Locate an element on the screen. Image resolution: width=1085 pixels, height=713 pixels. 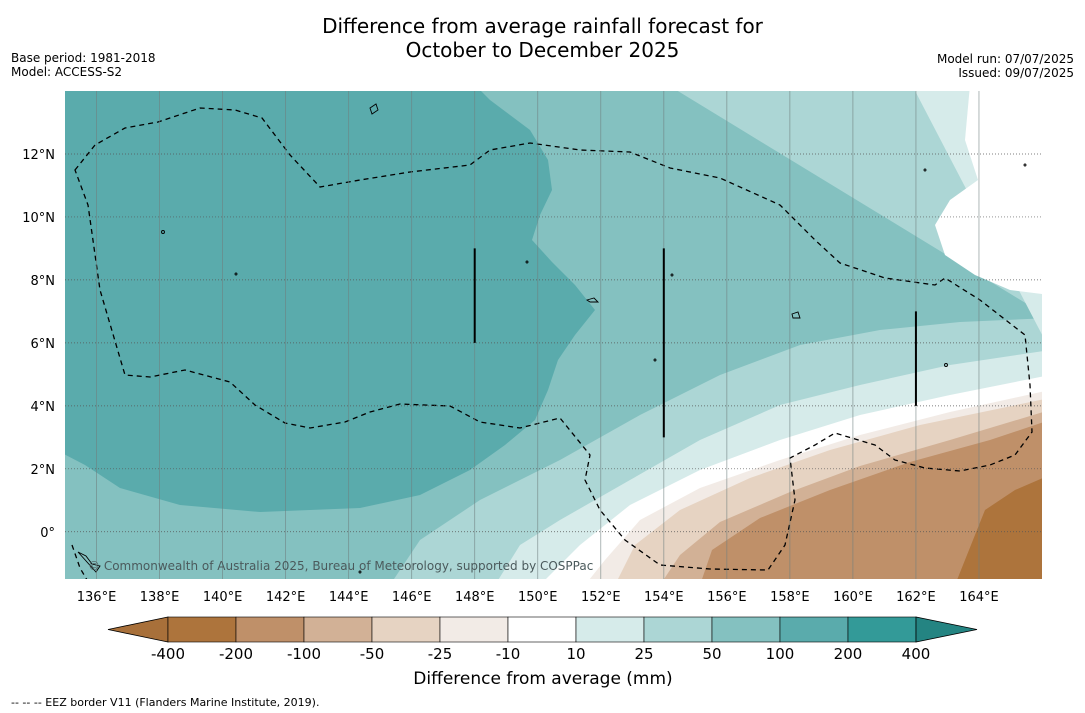
lon-tick-label: 154°E is located at coordinates (664, 597).